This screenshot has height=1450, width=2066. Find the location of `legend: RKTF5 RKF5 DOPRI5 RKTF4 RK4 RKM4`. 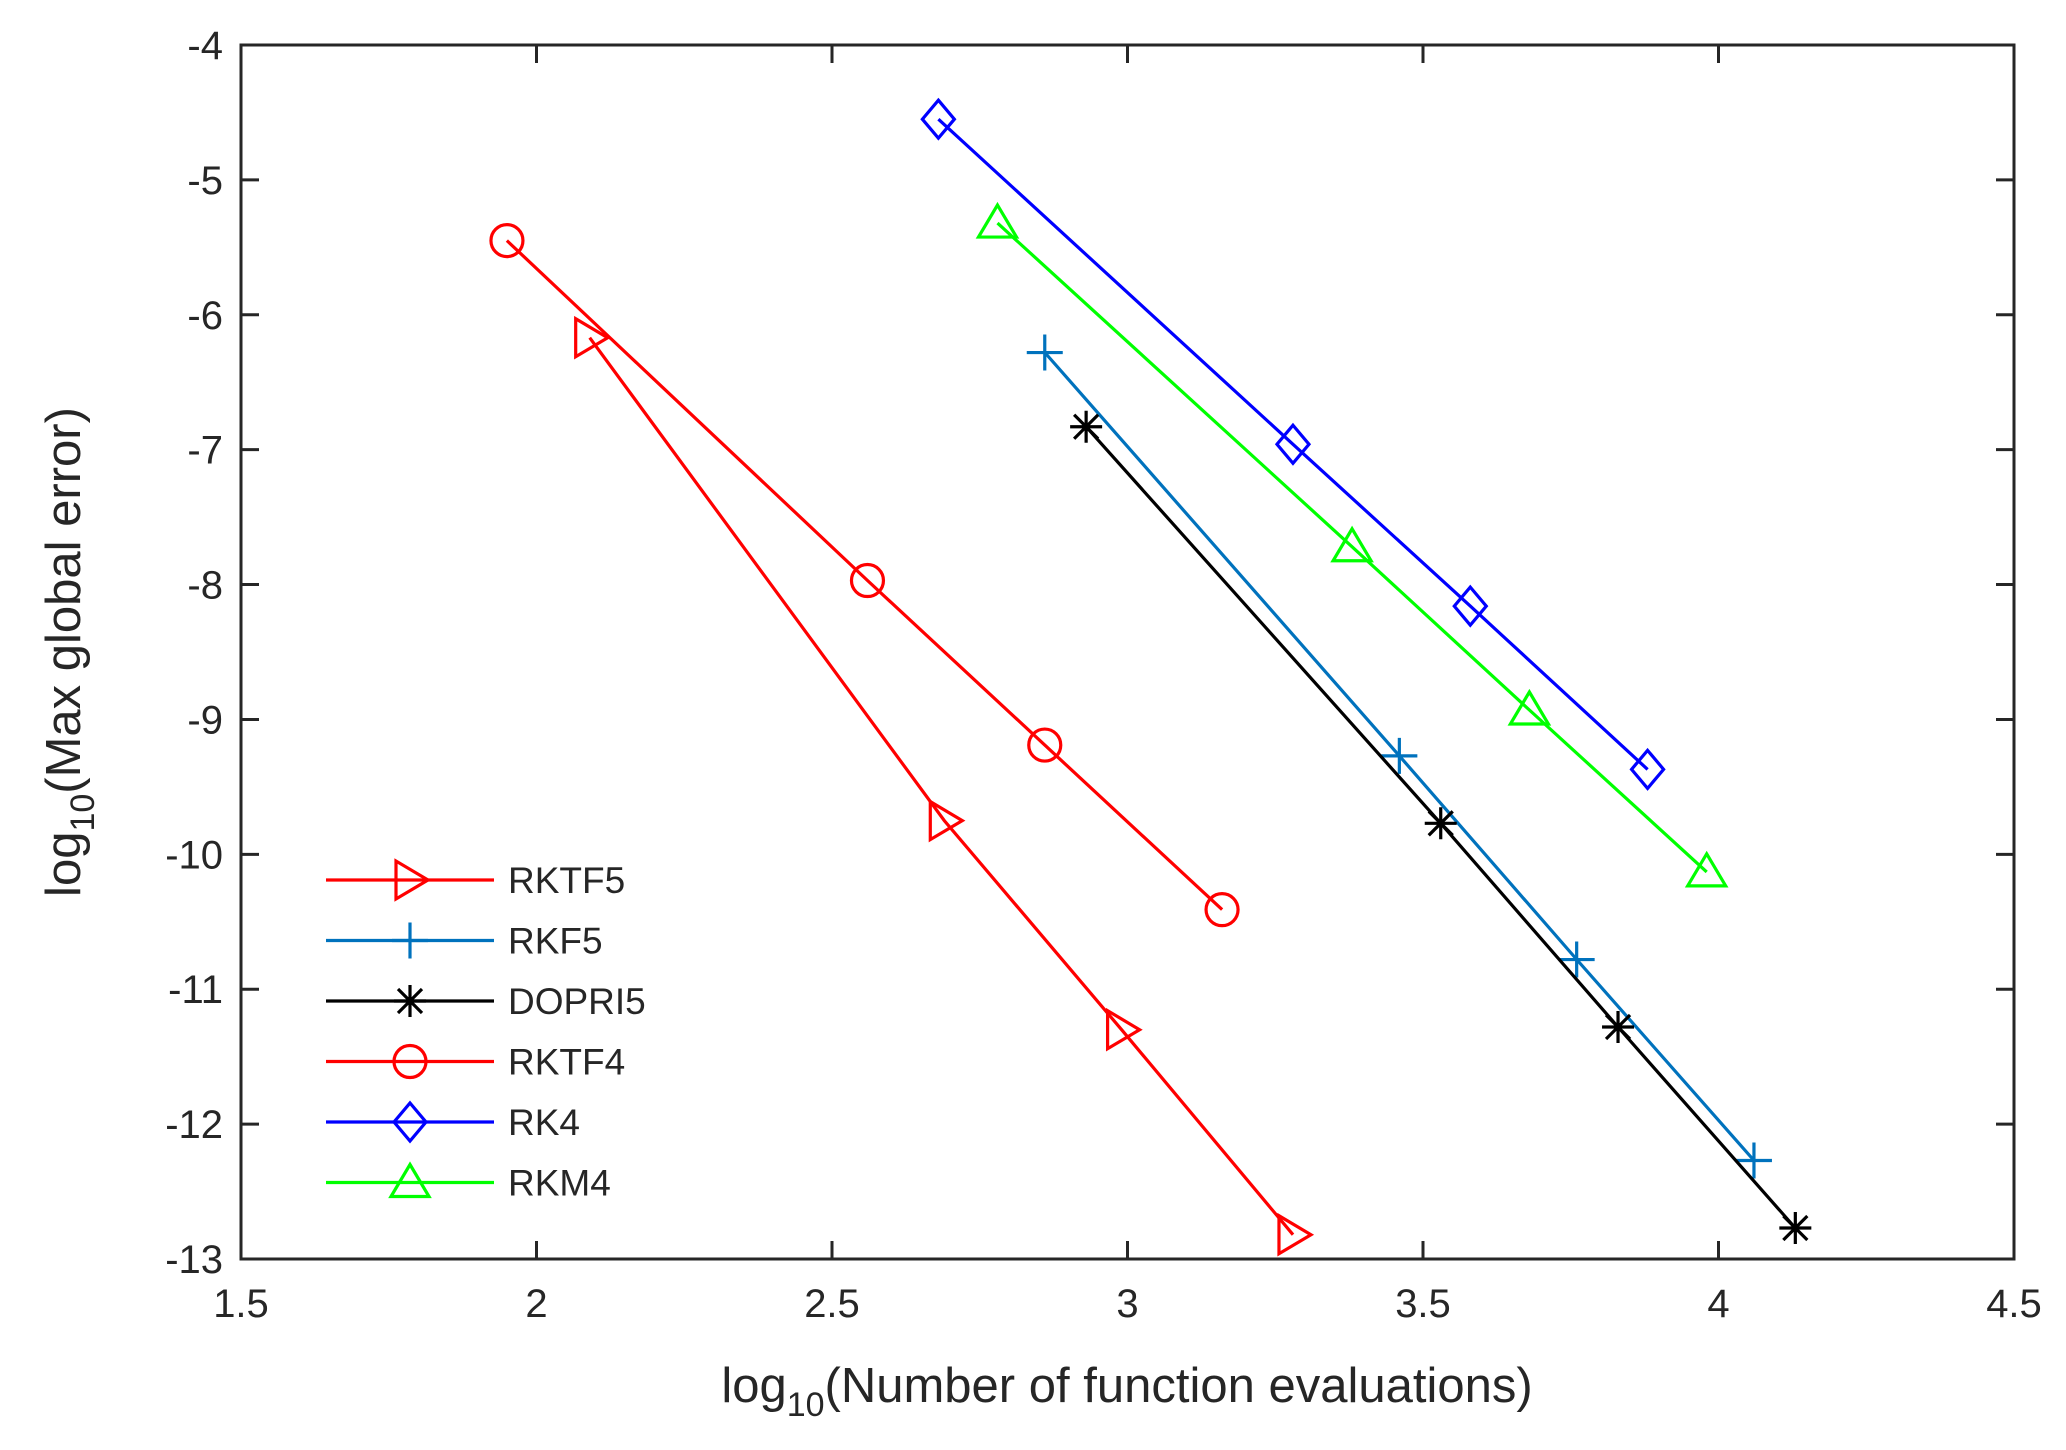

legend: RKTF5 RKF5 DOPRI5 RKTF4 RK4 RKM4 is located at coordinates (486, 1031).